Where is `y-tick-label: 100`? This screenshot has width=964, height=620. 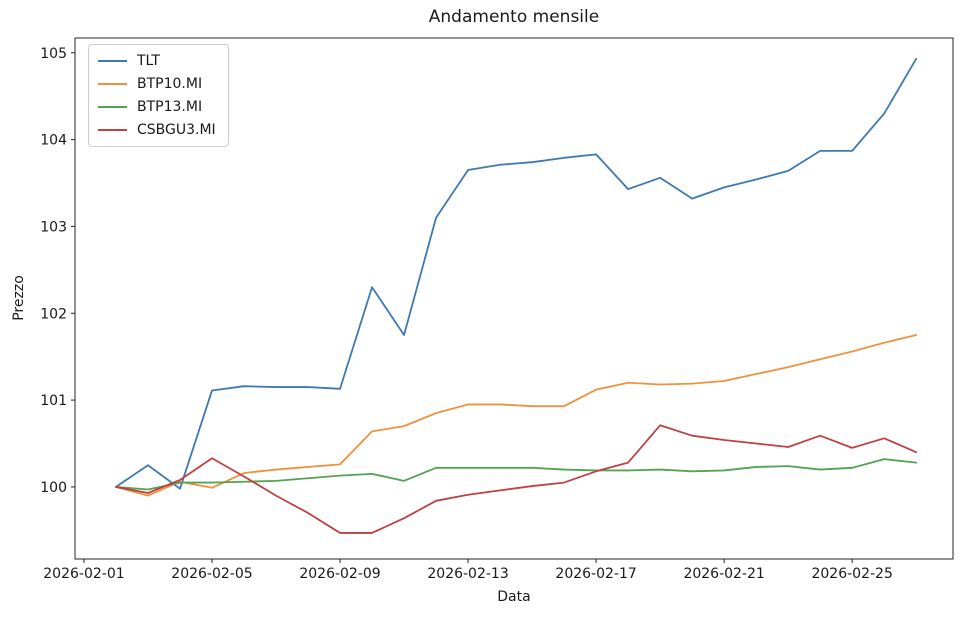 y-tick-label: 100 is located at coordinates (53, 488).